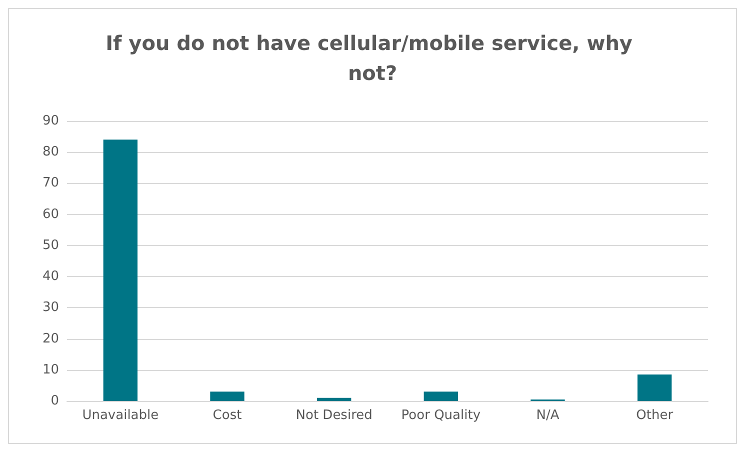  I want to click on y-tick-label: 20, so click(50, 338).